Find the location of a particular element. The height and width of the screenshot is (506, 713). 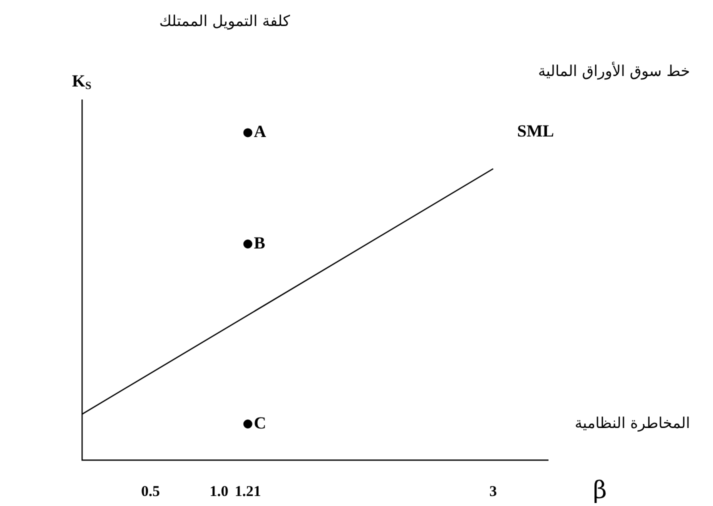

series-label: C is located at coordinates (260, 422).